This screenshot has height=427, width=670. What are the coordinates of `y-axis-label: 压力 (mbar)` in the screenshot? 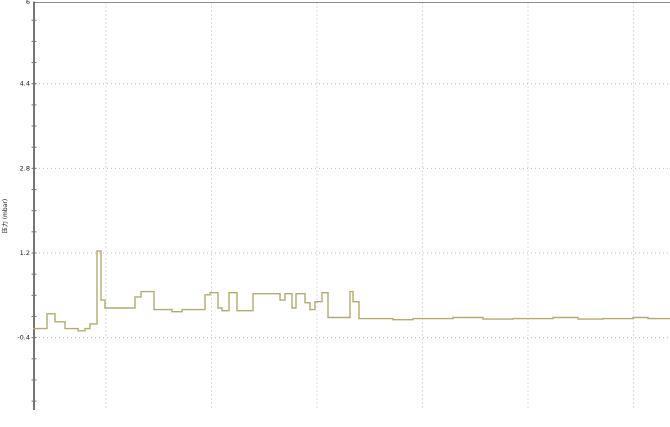 It's located at (5, 216).